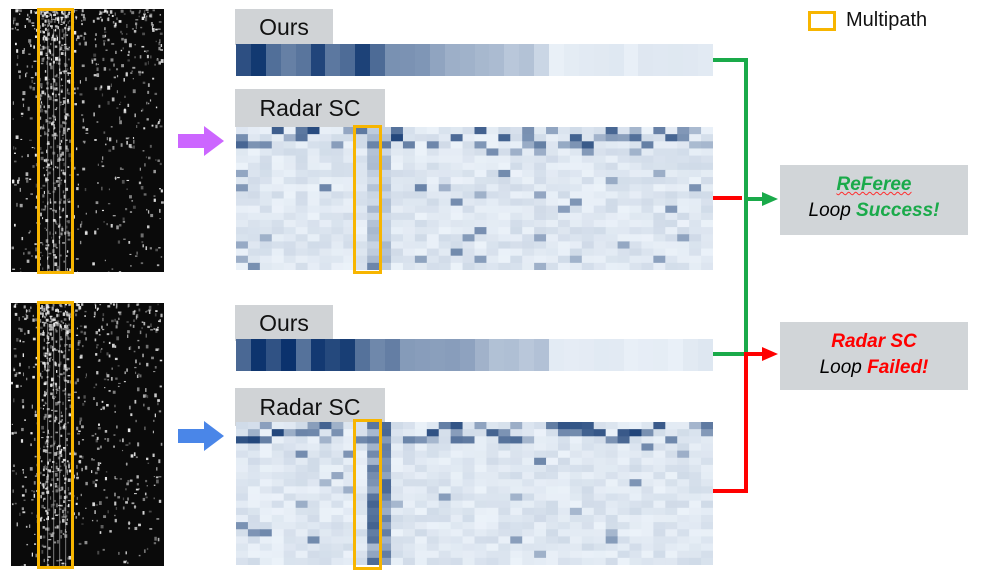 Image resolution: width=983 pixels, height=576 pixels. I want to click on radarsc-label-top: Radar SC, so click(310, 108).